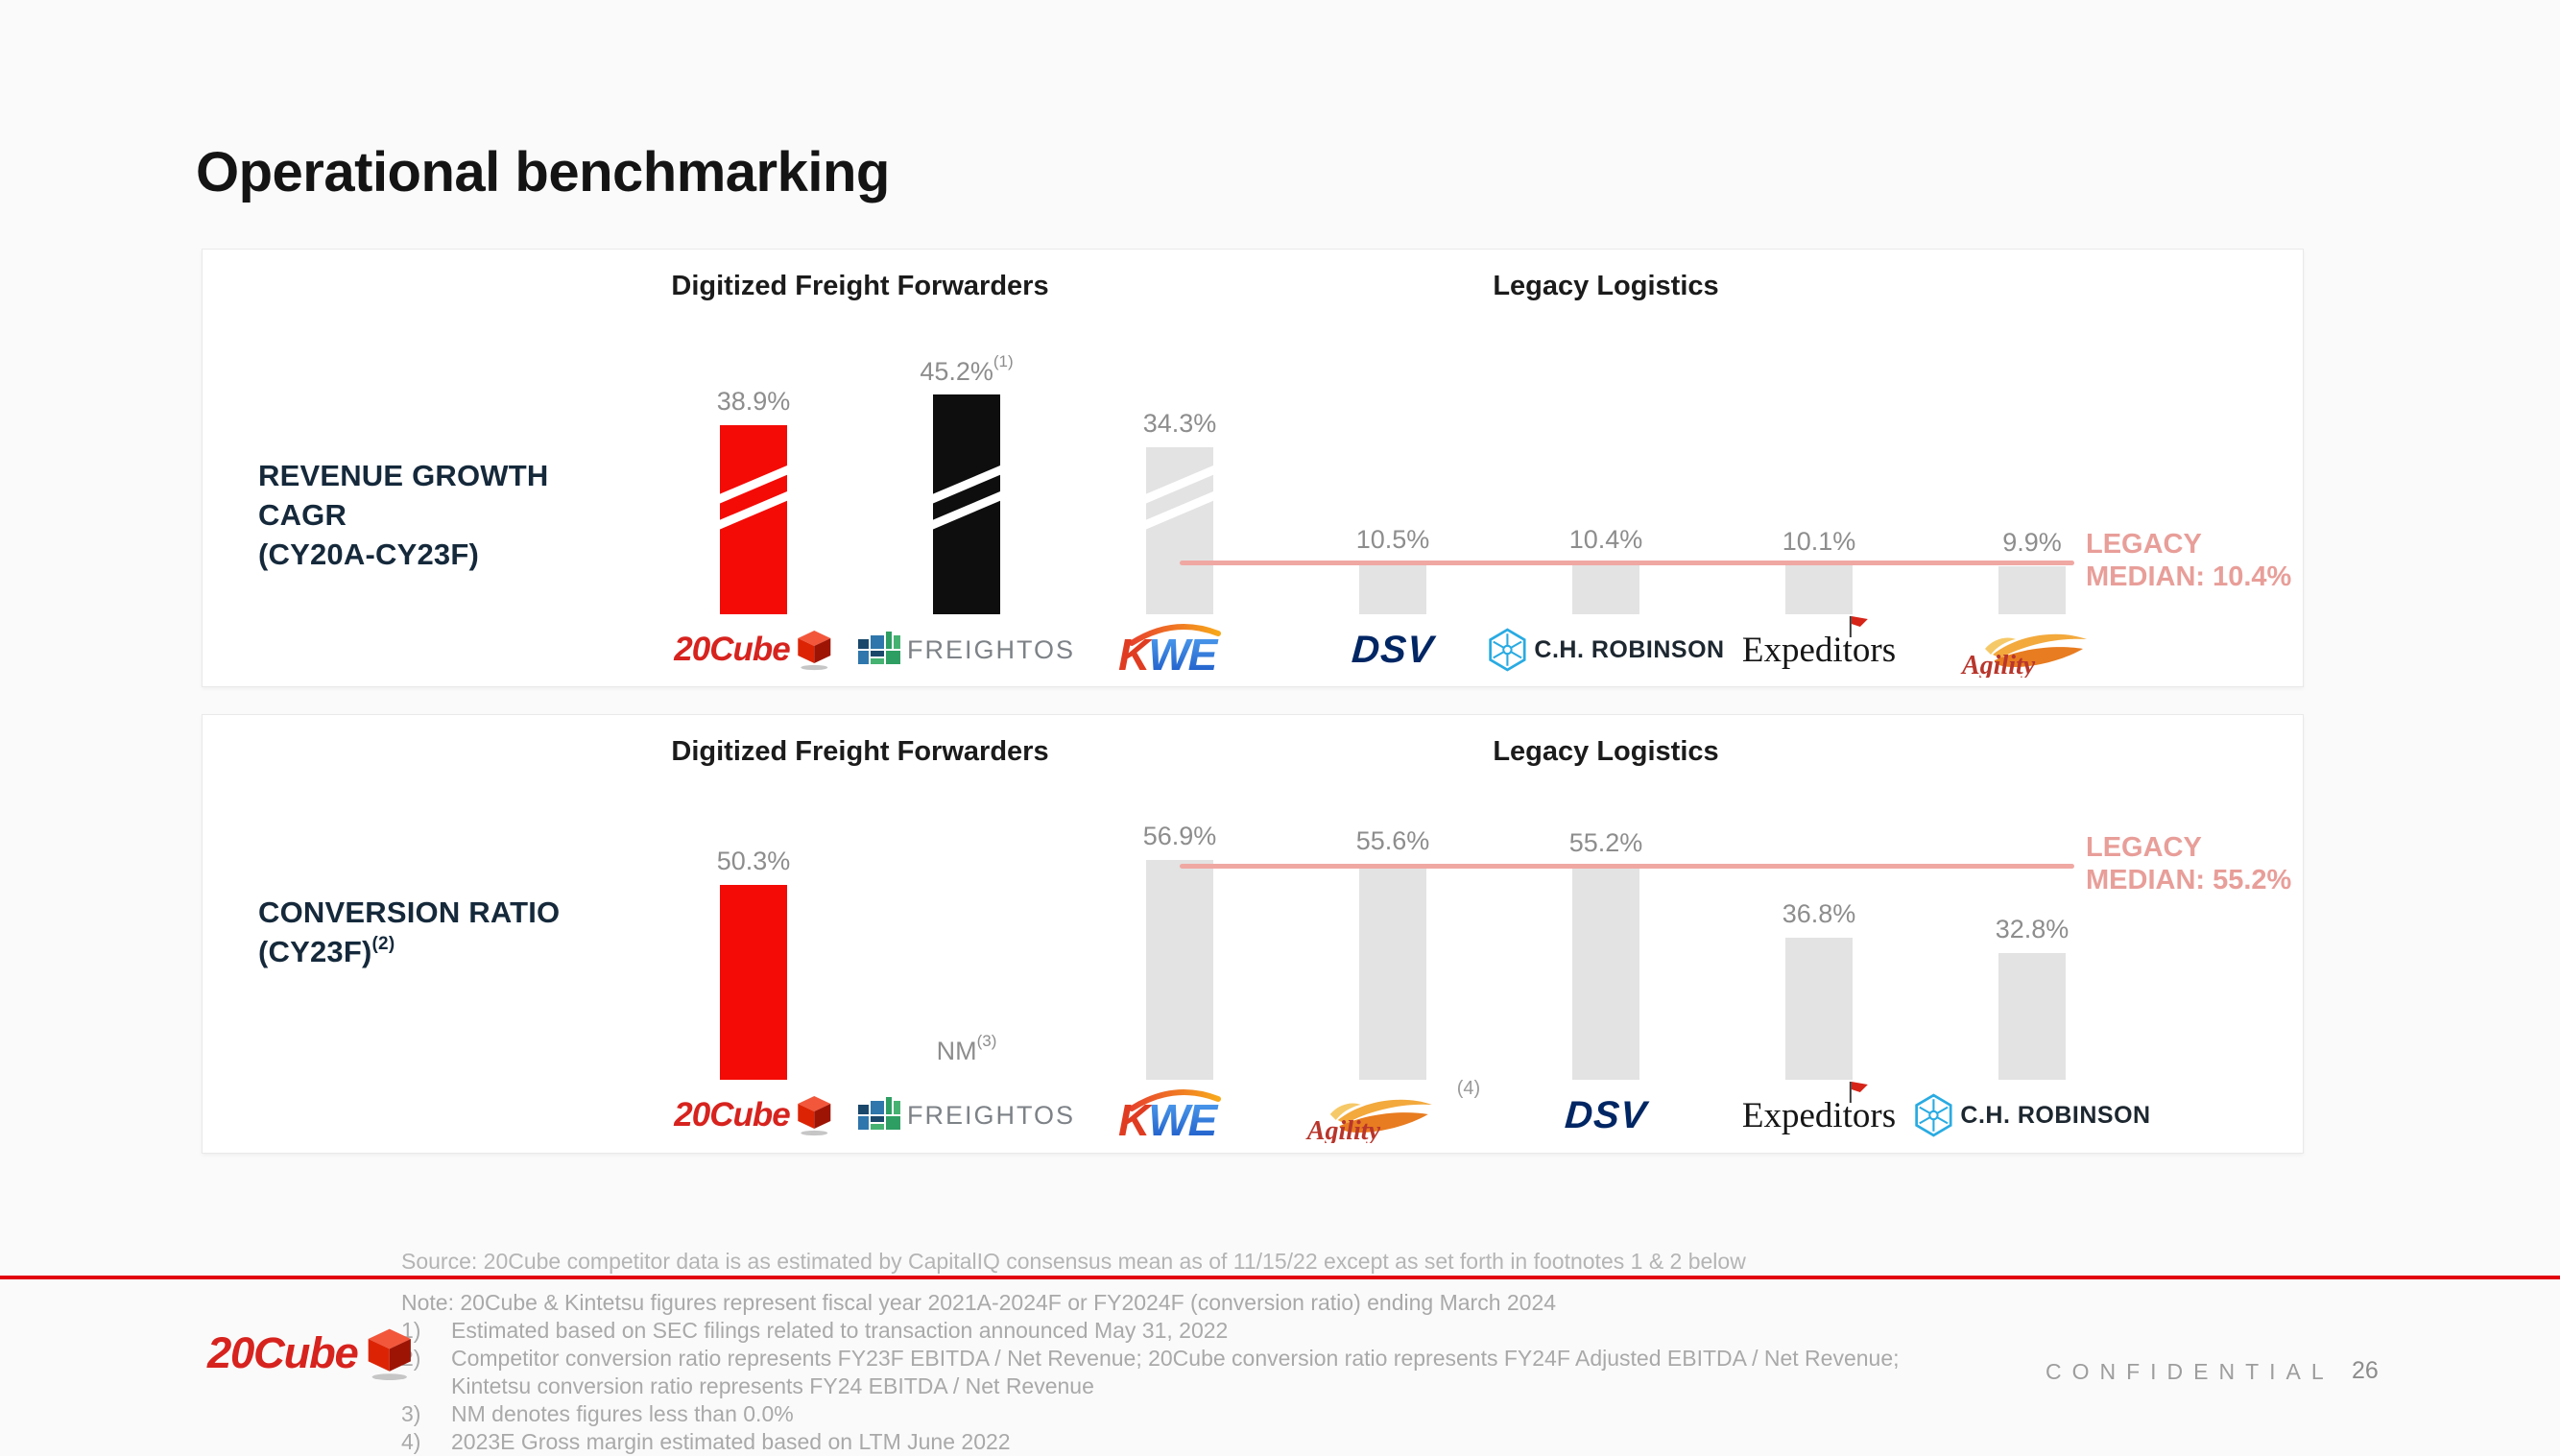 The image size is (2560, 1456). What do you see at coordinates (403, 515) in the screenshot?
I see `row-label: REVENUE GROWTH CAGR (CY20A-CY23F)` at bounding box center [403, 515].